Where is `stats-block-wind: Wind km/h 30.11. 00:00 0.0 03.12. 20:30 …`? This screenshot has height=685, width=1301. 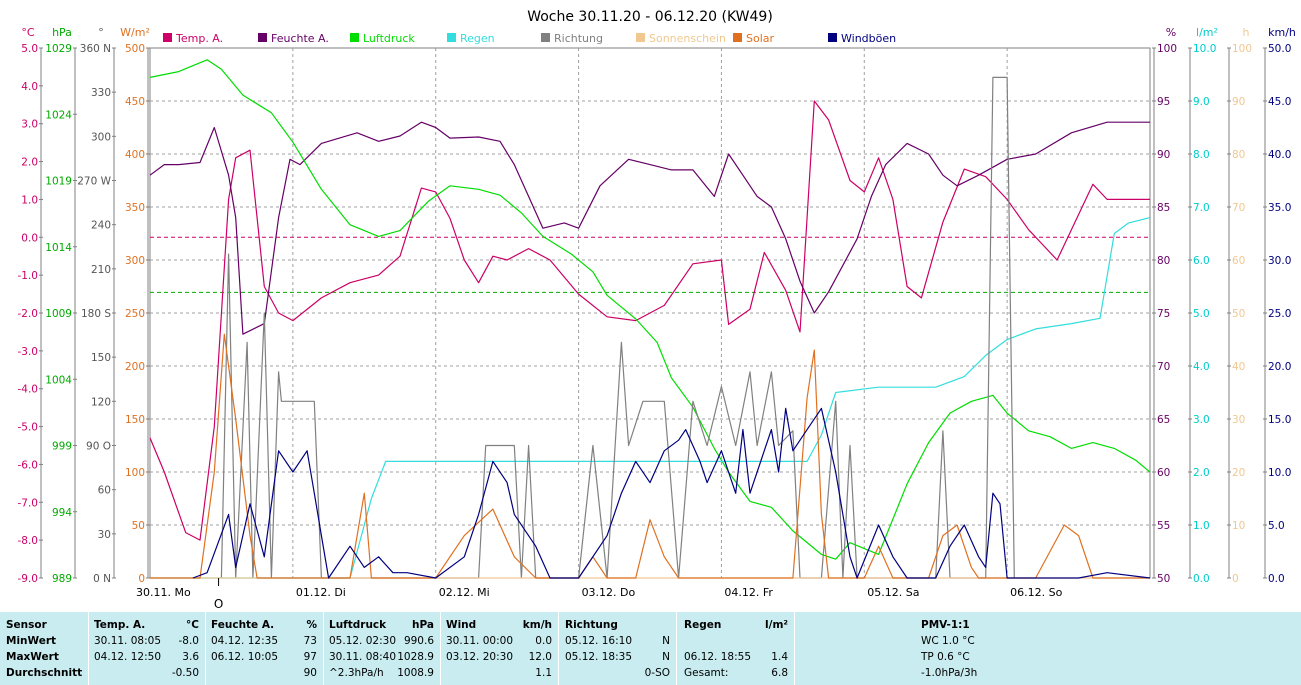
stats-block-wind: Wind km/h 30.11. 00:00 0.0 03.12. 20:30 … is located at coordinates (500, 648).